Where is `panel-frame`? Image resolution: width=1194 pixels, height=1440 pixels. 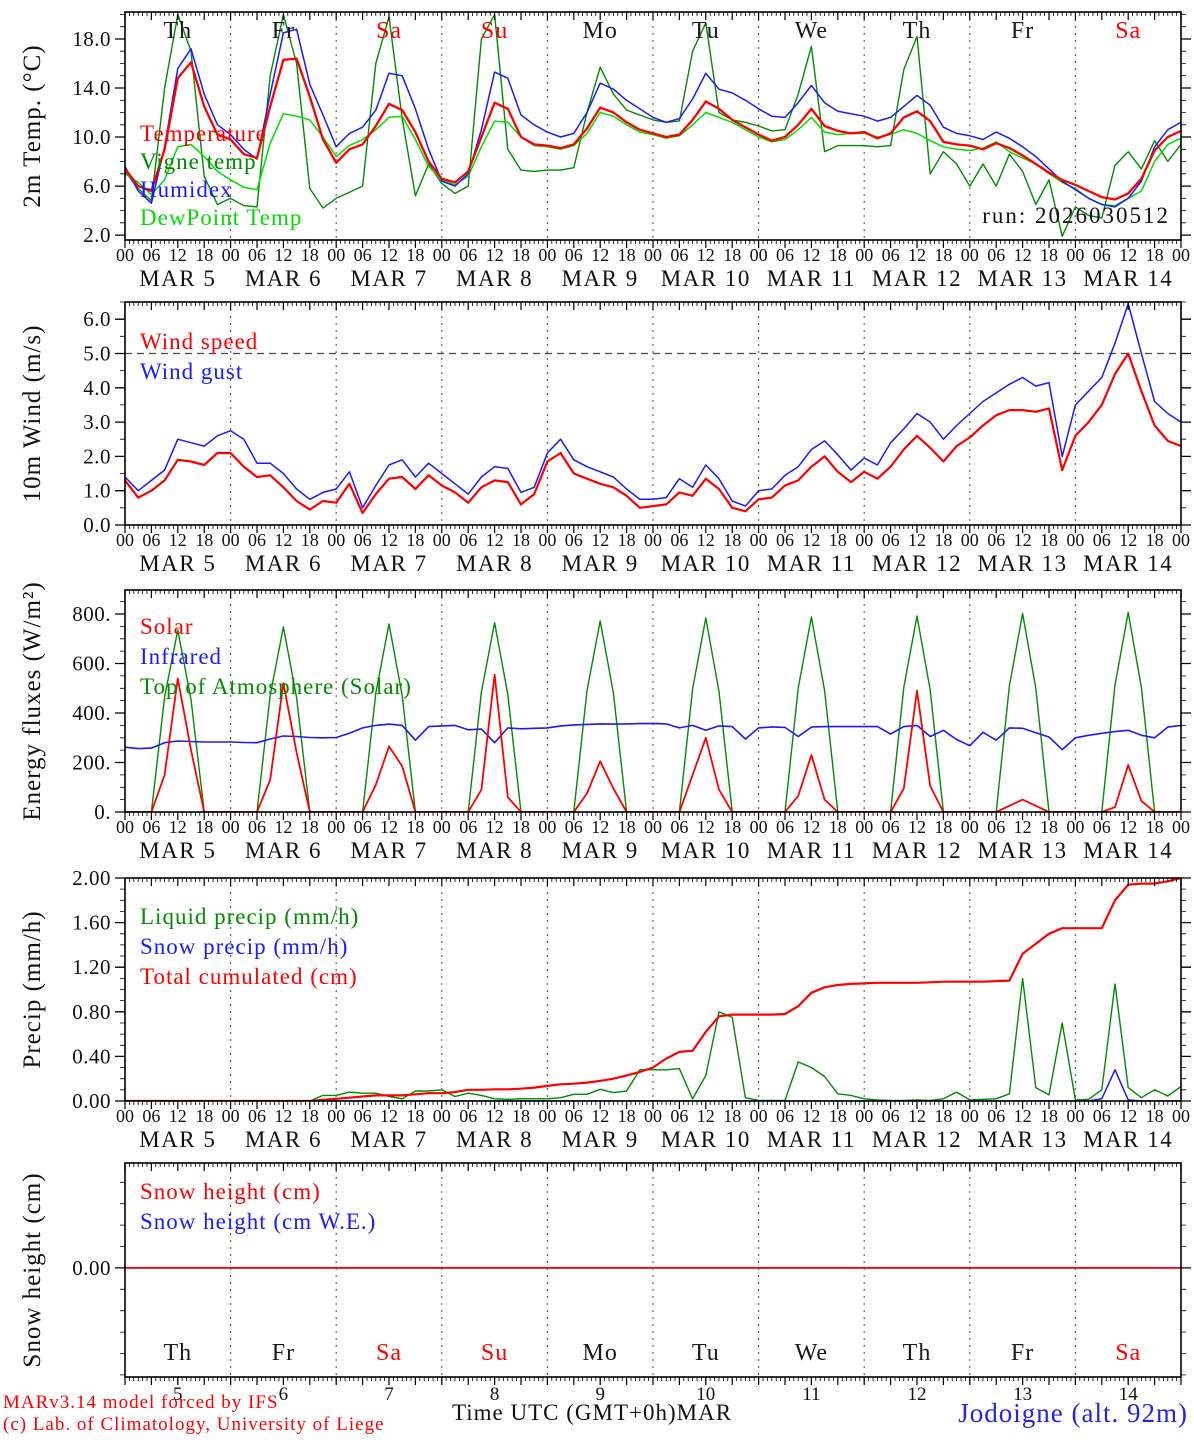 panel-frame is located at coordinates (653, 701).